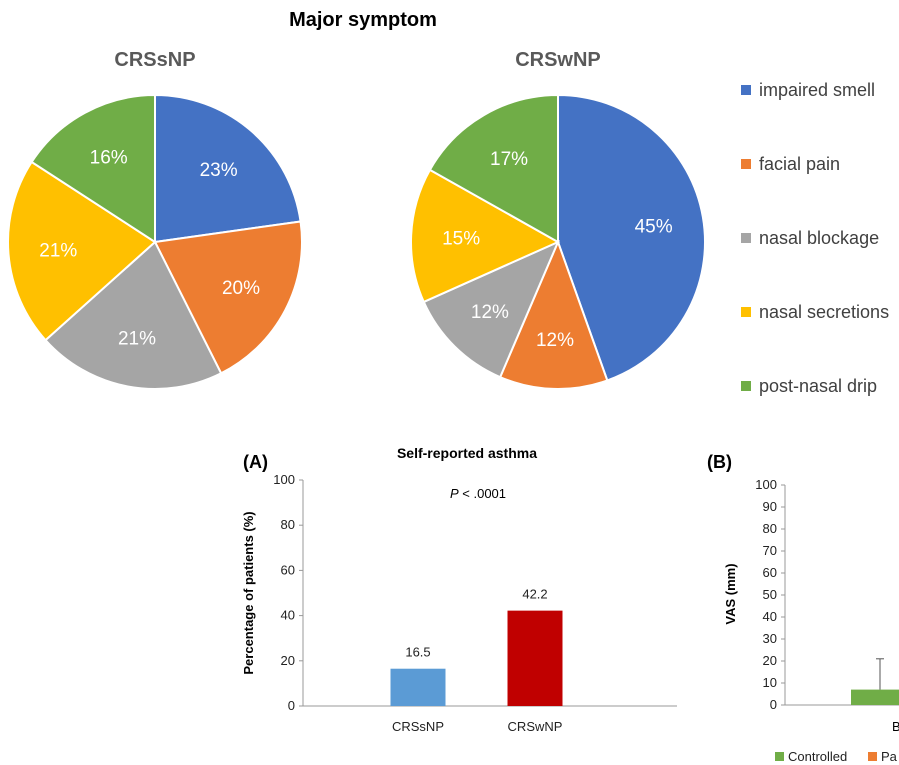  Describe the element at coordinates (766, 484) in the screenshot. I see `vas-y-tick-label: 100` at that location.